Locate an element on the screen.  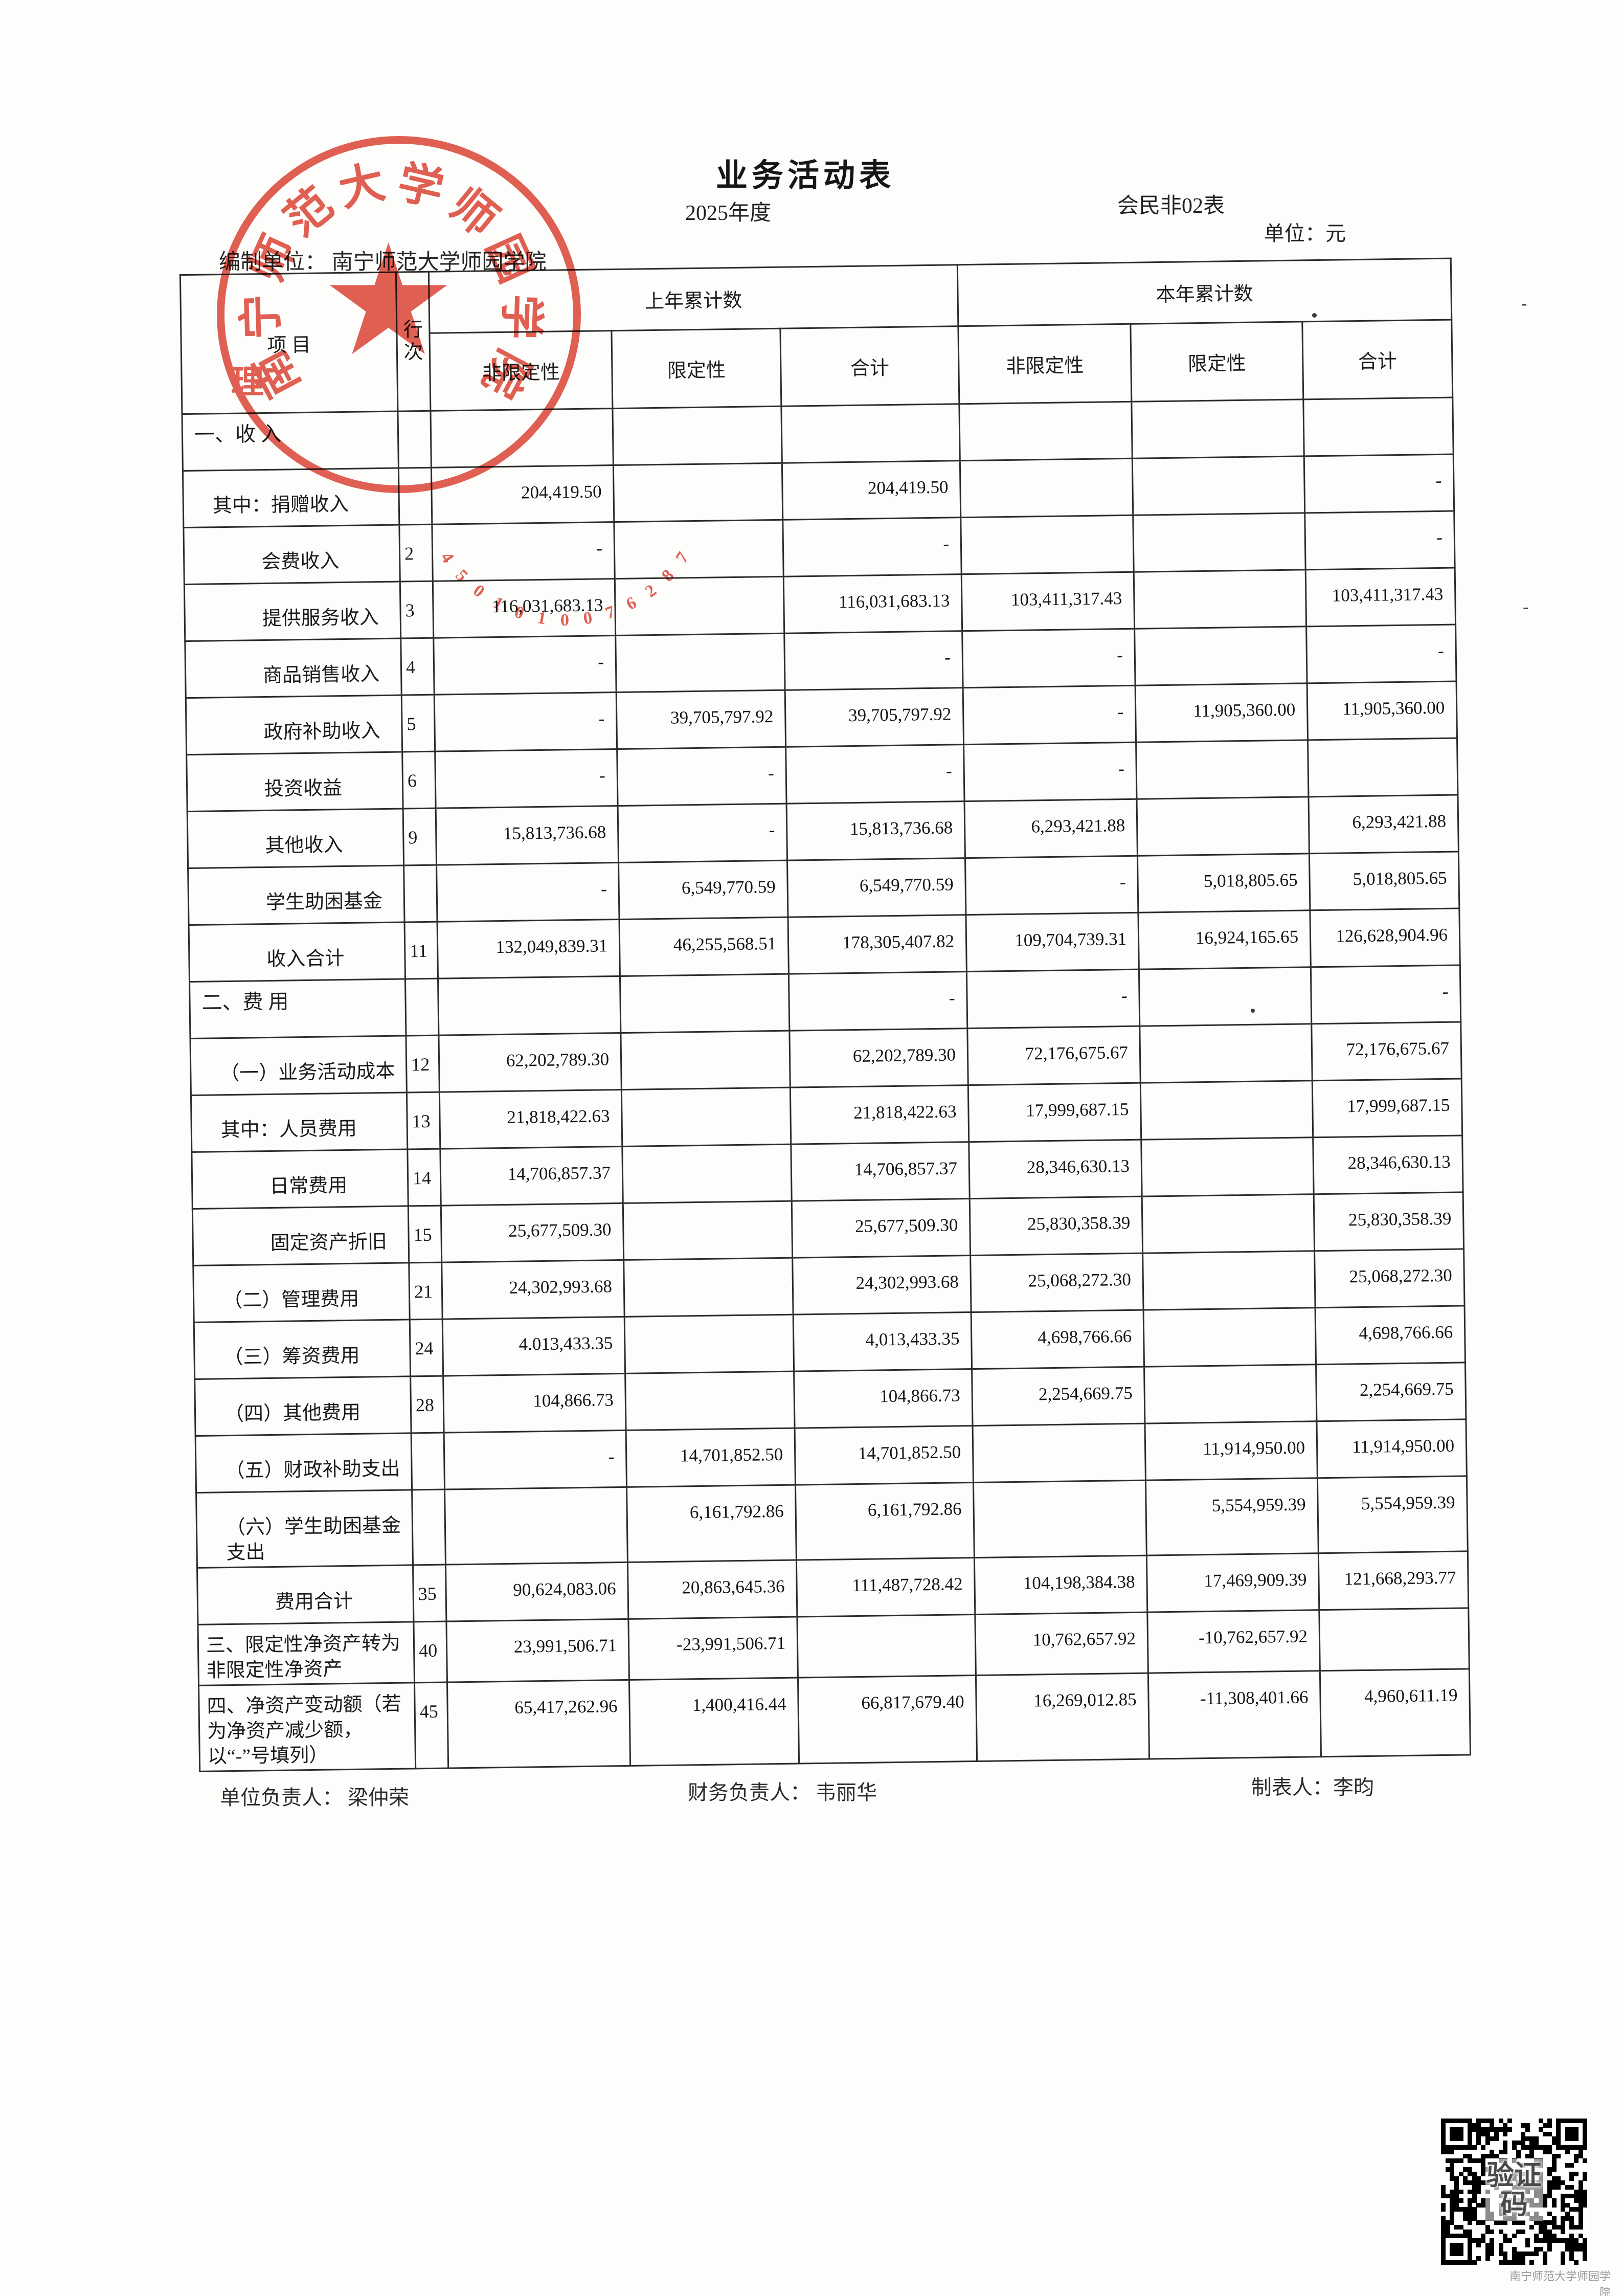
row-label: 四、净资产变动额（若为净资产减少额，以“-”号填列） is located at coordinates (307, 1727).